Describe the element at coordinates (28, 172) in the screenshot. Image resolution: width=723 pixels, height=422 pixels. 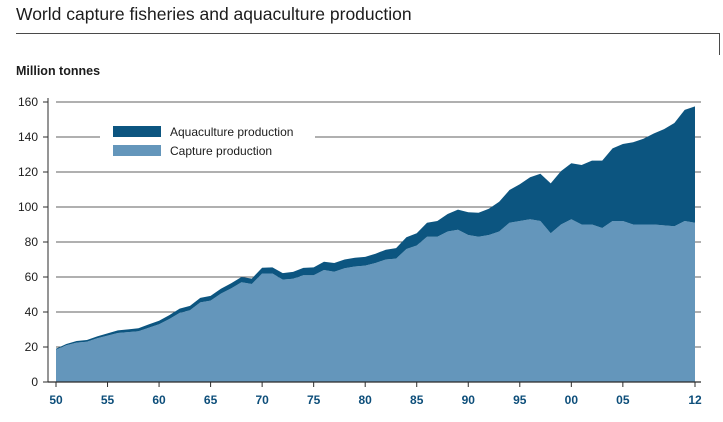
I see `y-tick-label-120: 120` at that location.